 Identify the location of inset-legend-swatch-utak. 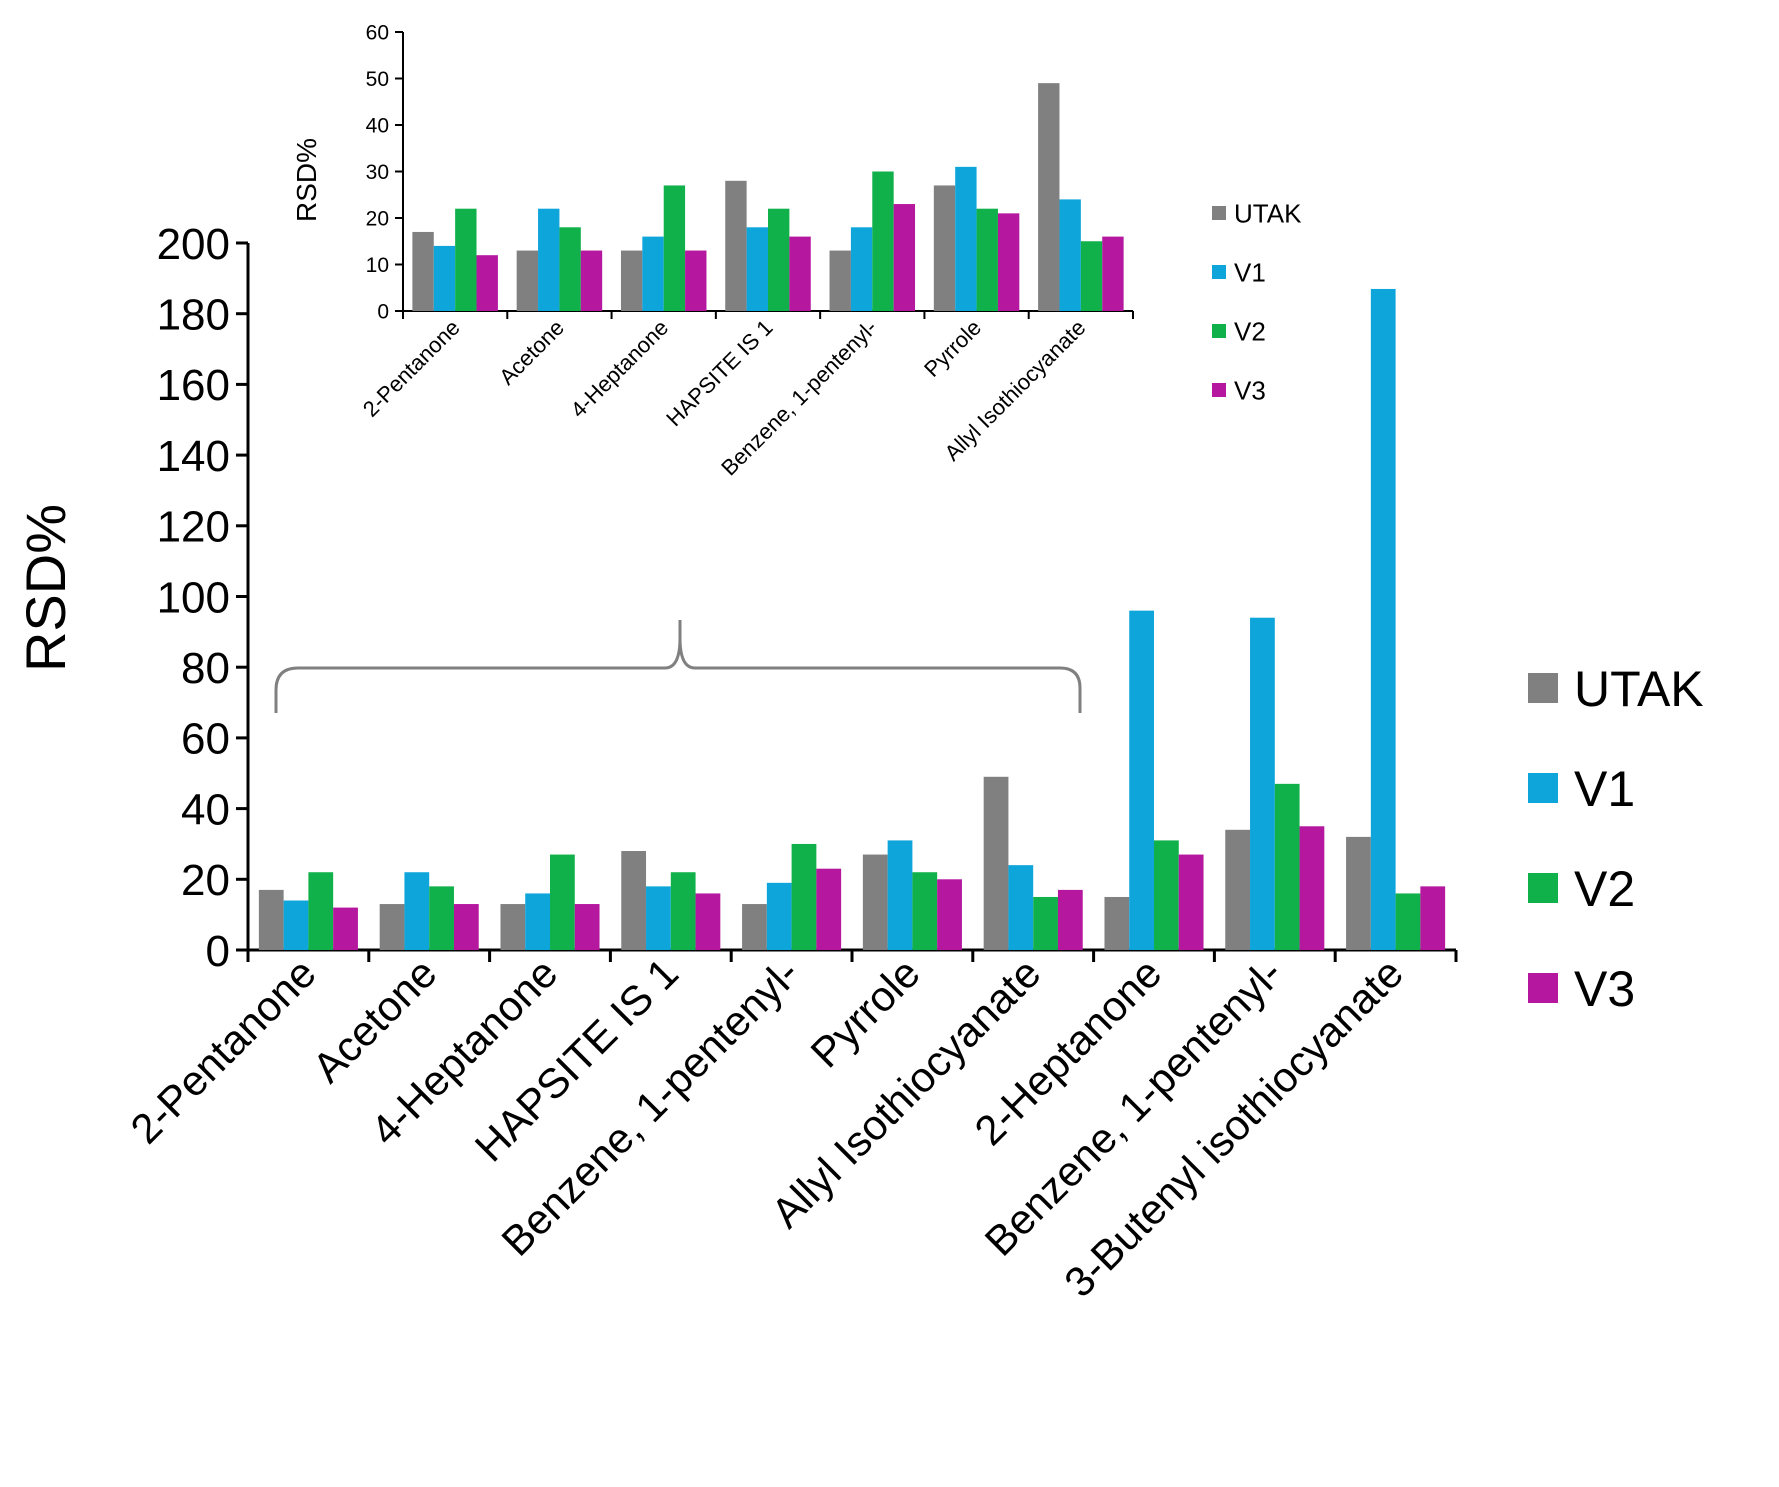
(1219, 213).